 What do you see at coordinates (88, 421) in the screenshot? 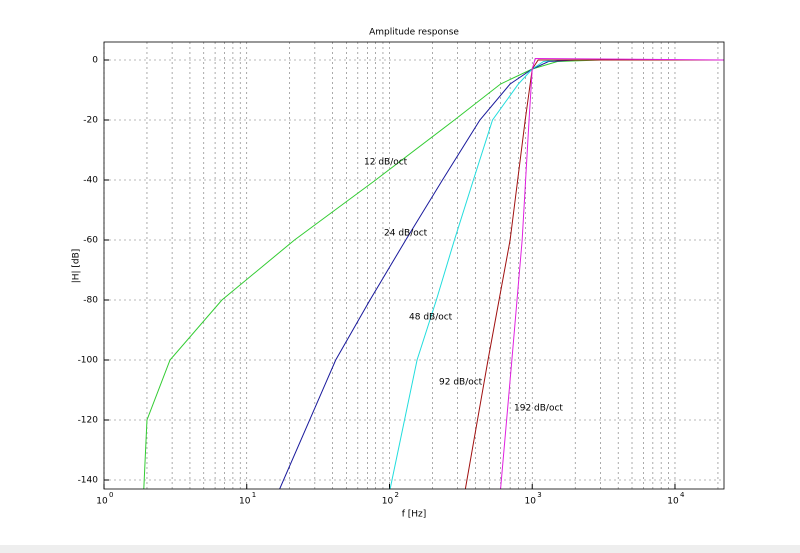
I see `y-tick-label: -120` at bounding box center [88, 421].